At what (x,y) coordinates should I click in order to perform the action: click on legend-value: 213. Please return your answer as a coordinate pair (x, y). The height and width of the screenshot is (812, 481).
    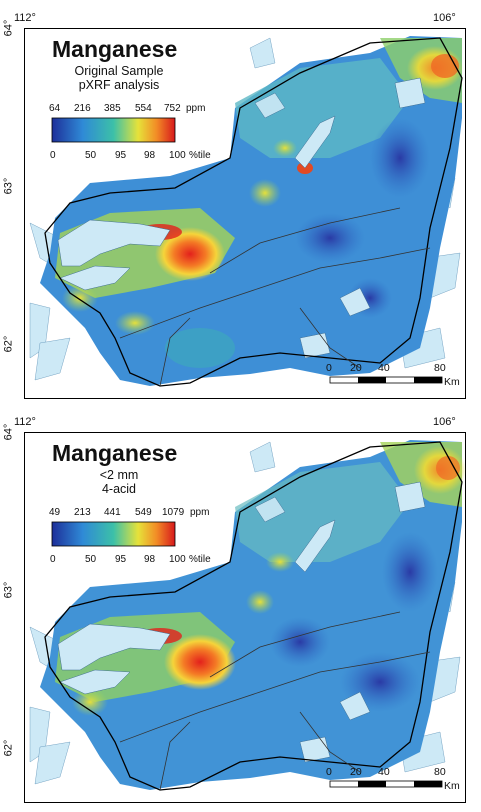
    Looking at the image, I should click on (82, 512).